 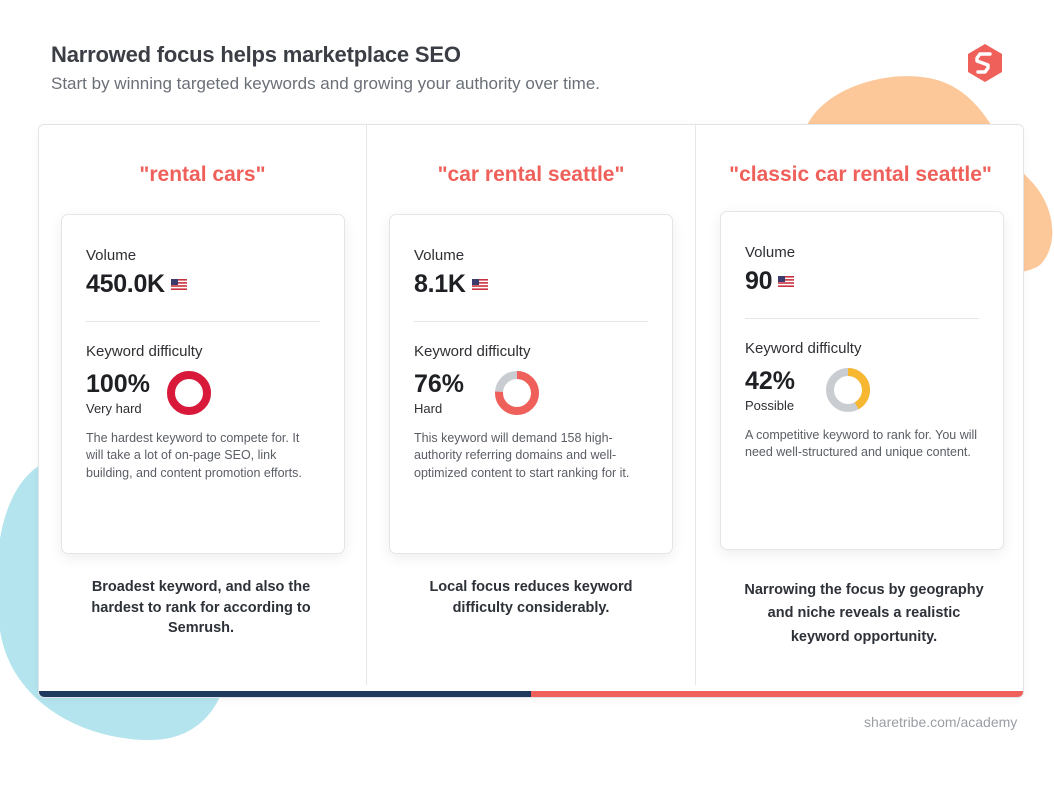 I want to click on volume-value: 8.1K, so click(x=440, y=284).